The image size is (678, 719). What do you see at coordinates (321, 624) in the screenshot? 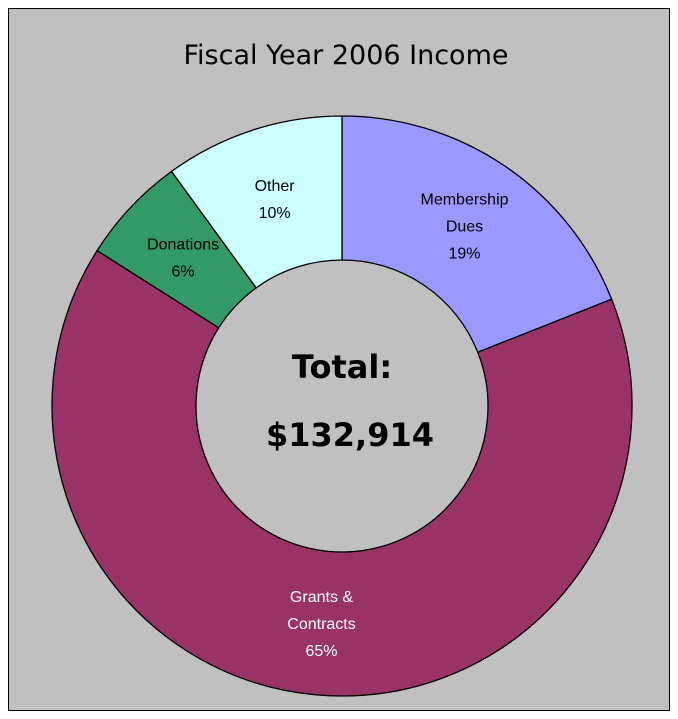
I see `slice-name-label: Contracts` at bounding box center [321, 624].